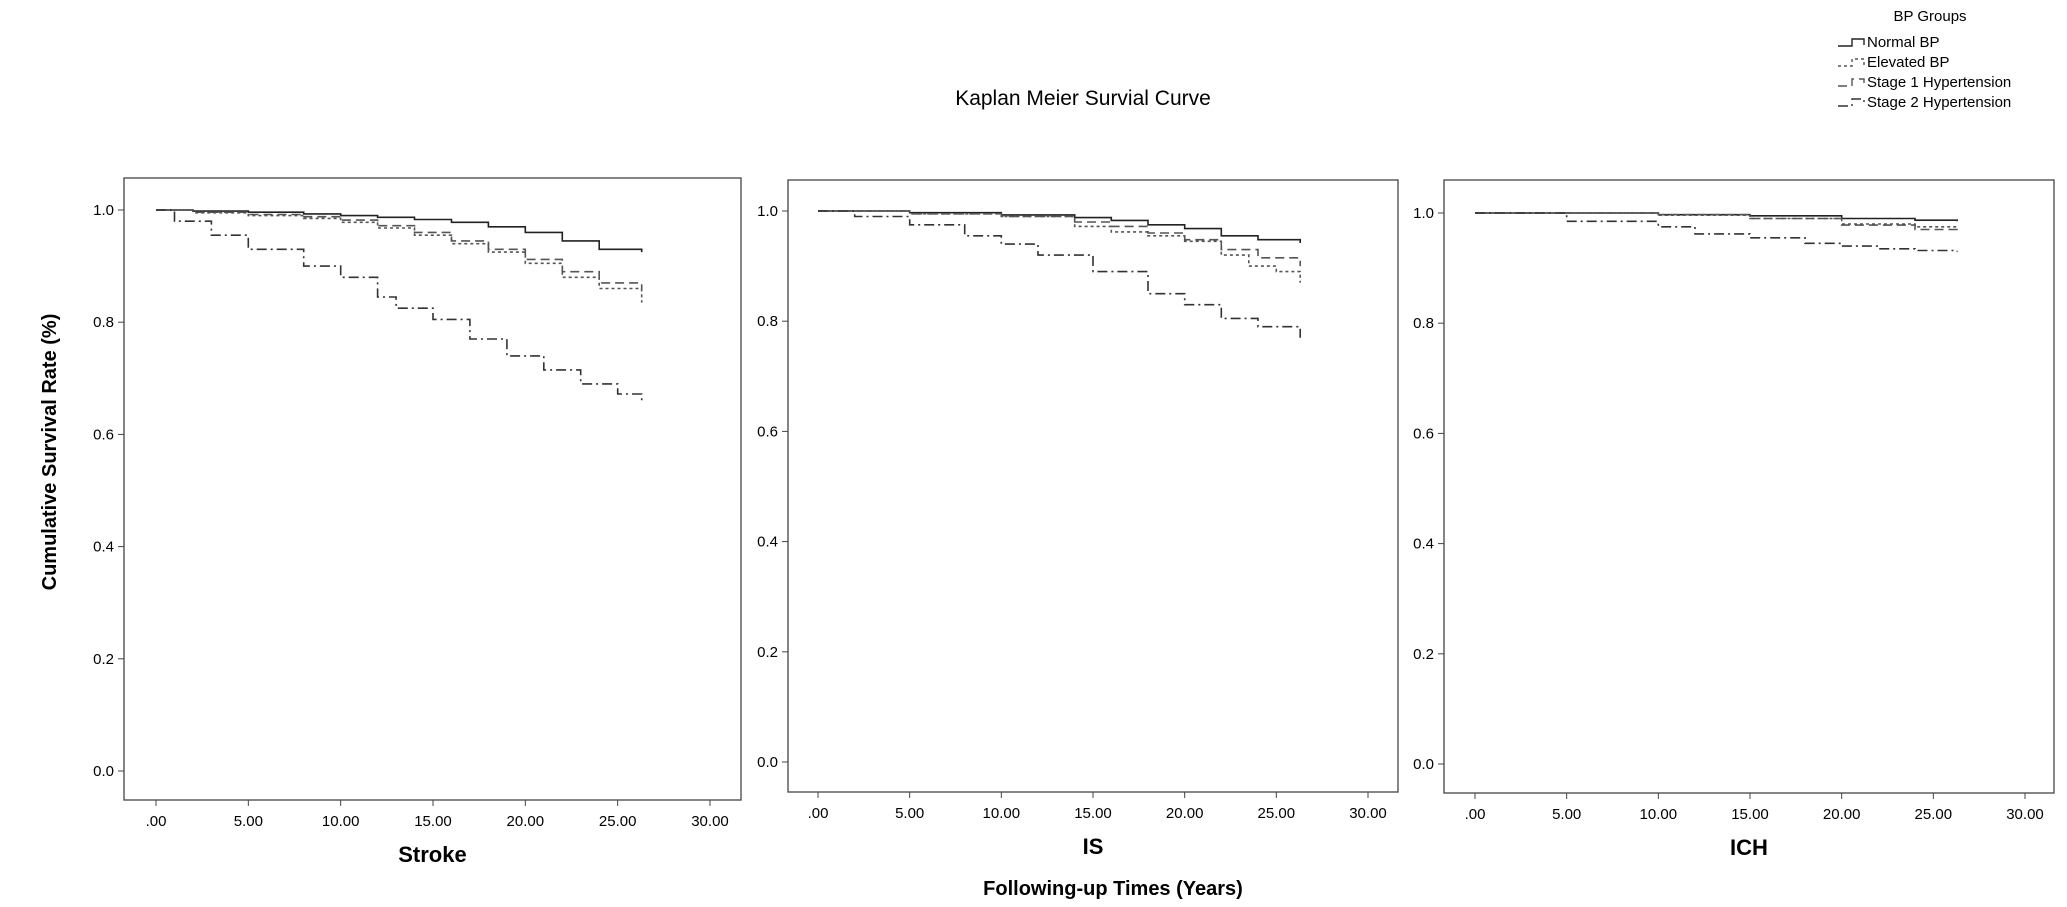 The image size is (2067, 907). I want to click on panel-label: Stroke, so click(432, 854).